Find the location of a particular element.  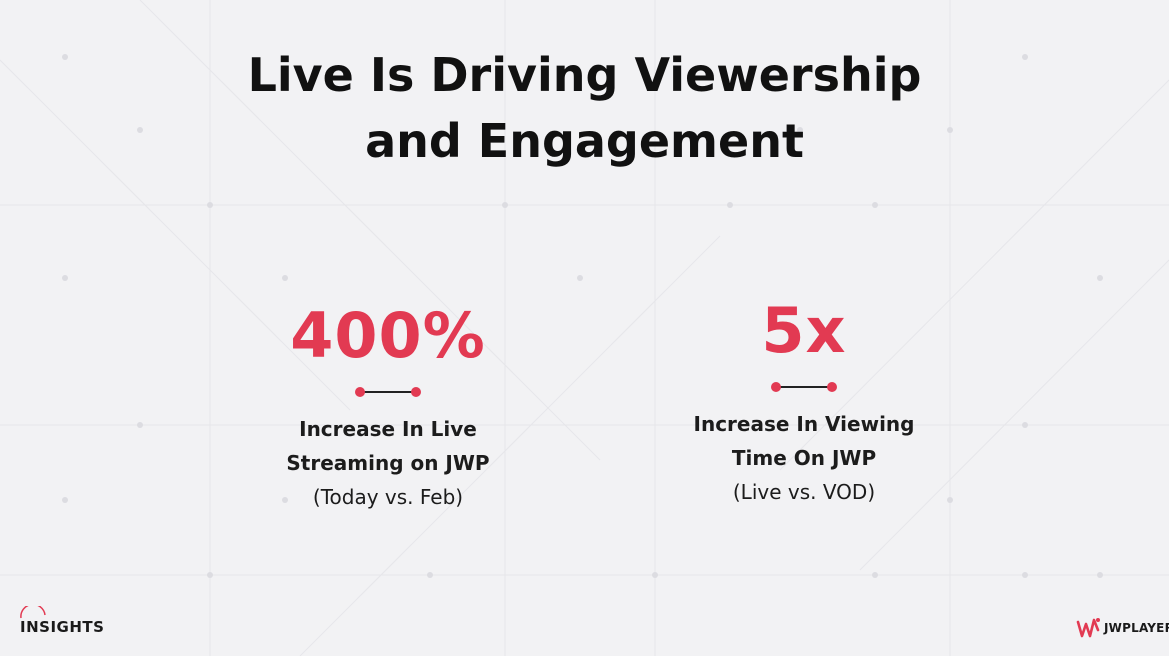

insights-logo-text: INSIGHTS is located at coordinates (62, 627).